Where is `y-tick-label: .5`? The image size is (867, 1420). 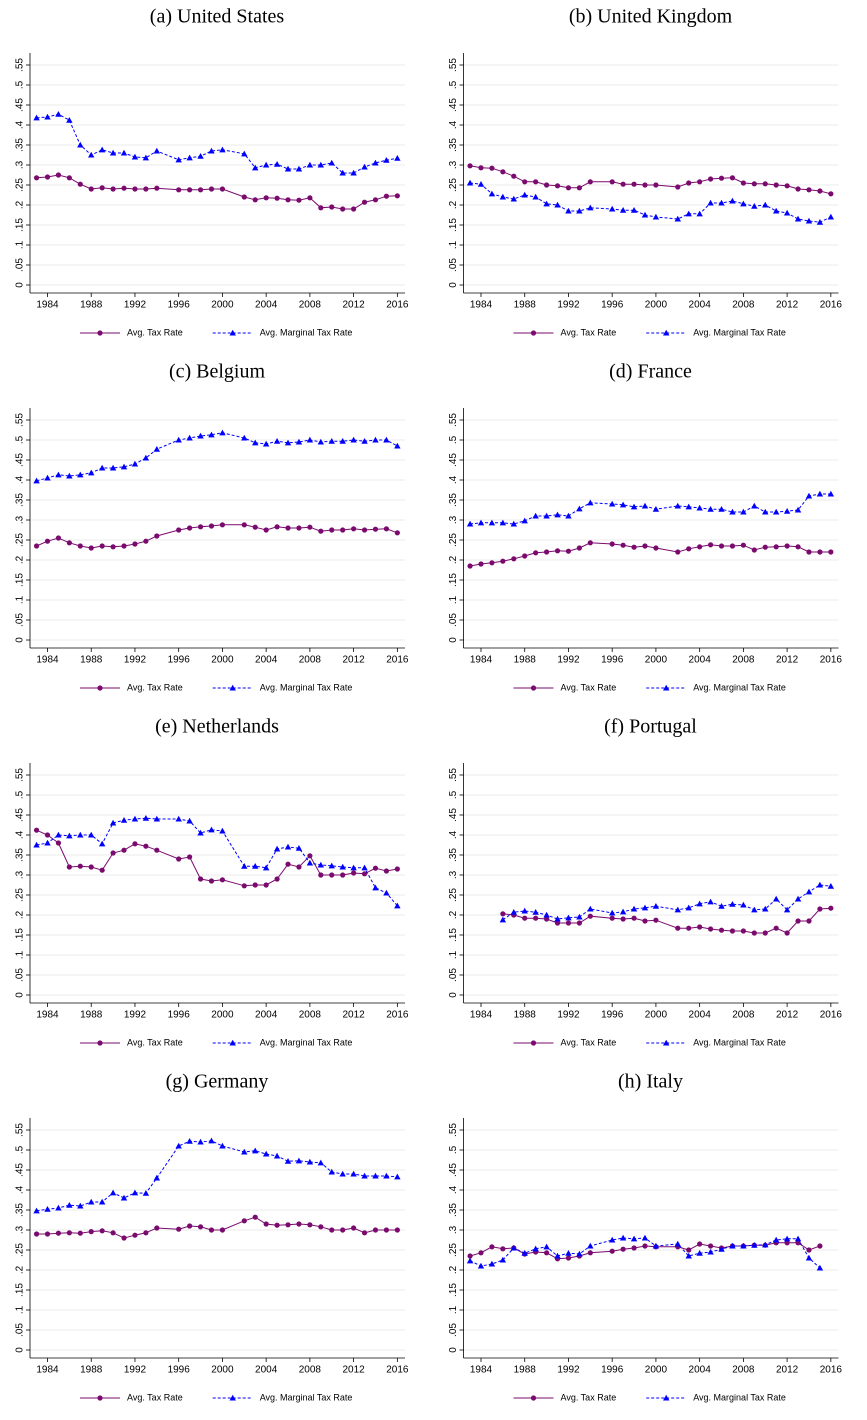
y-tick-label: .5 is located at coordinates (453, 84).